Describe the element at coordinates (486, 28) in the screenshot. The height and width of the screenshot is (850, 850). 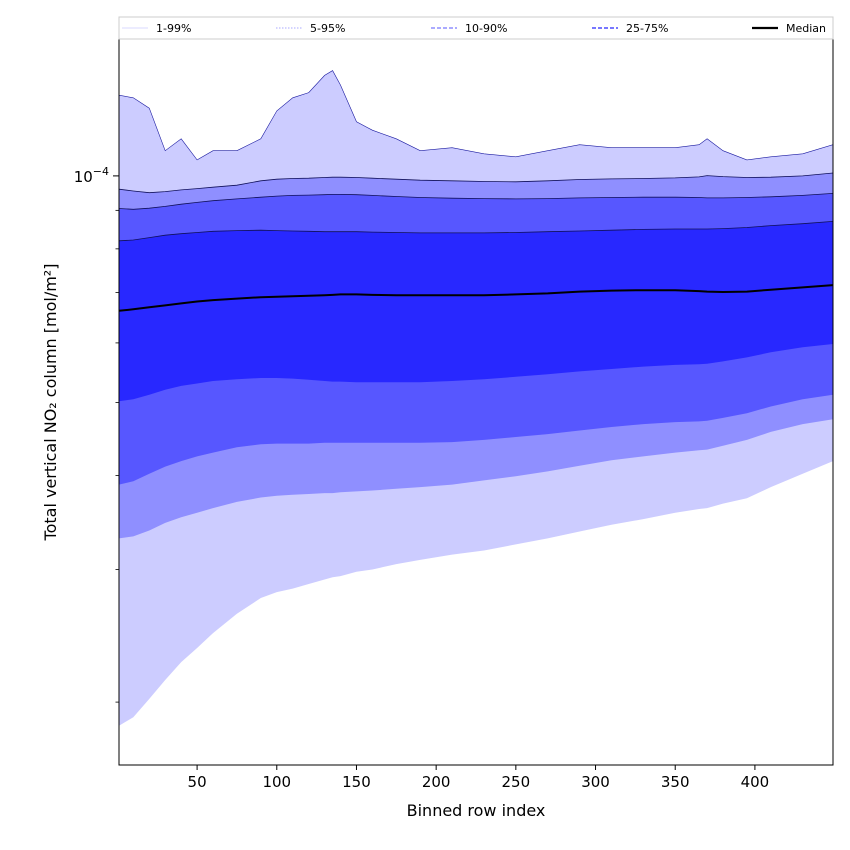
I see `legend-label-10-90: 10-90%` at that location.